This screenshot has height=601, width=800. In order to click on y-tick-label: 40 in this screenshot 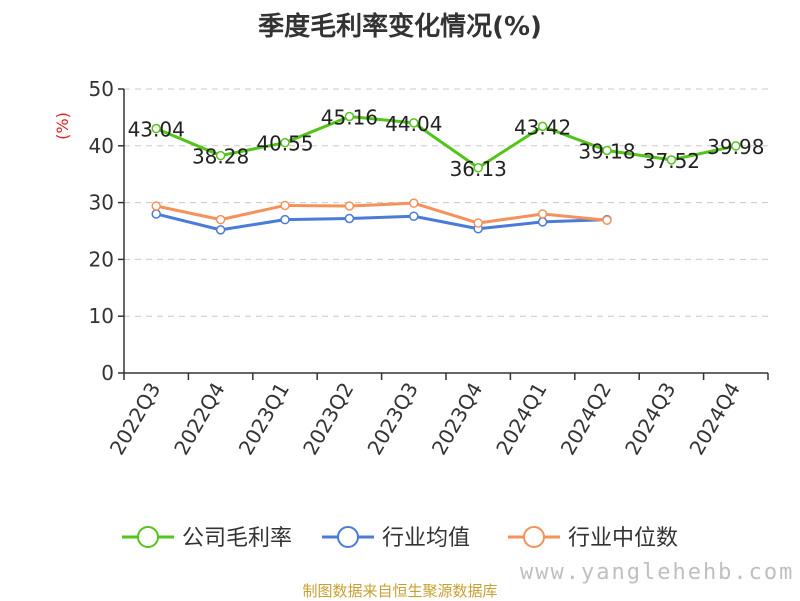, I will do `click(101, 146)`.